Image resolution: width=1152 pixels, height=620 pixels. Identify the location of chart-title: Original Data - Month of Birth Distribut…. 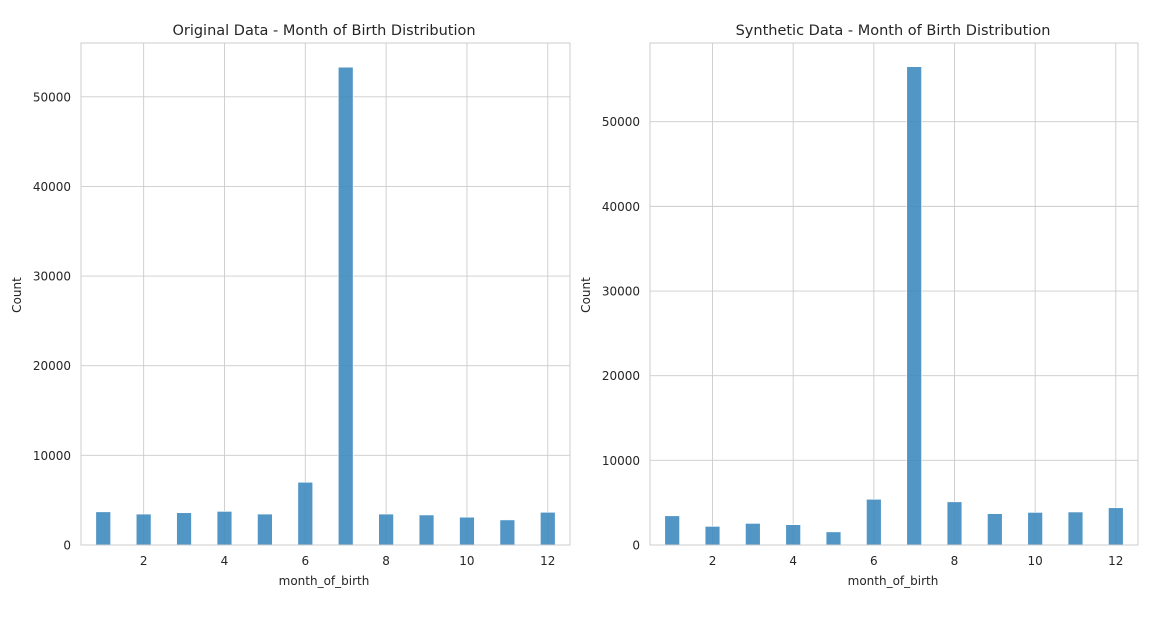
(323, 31).